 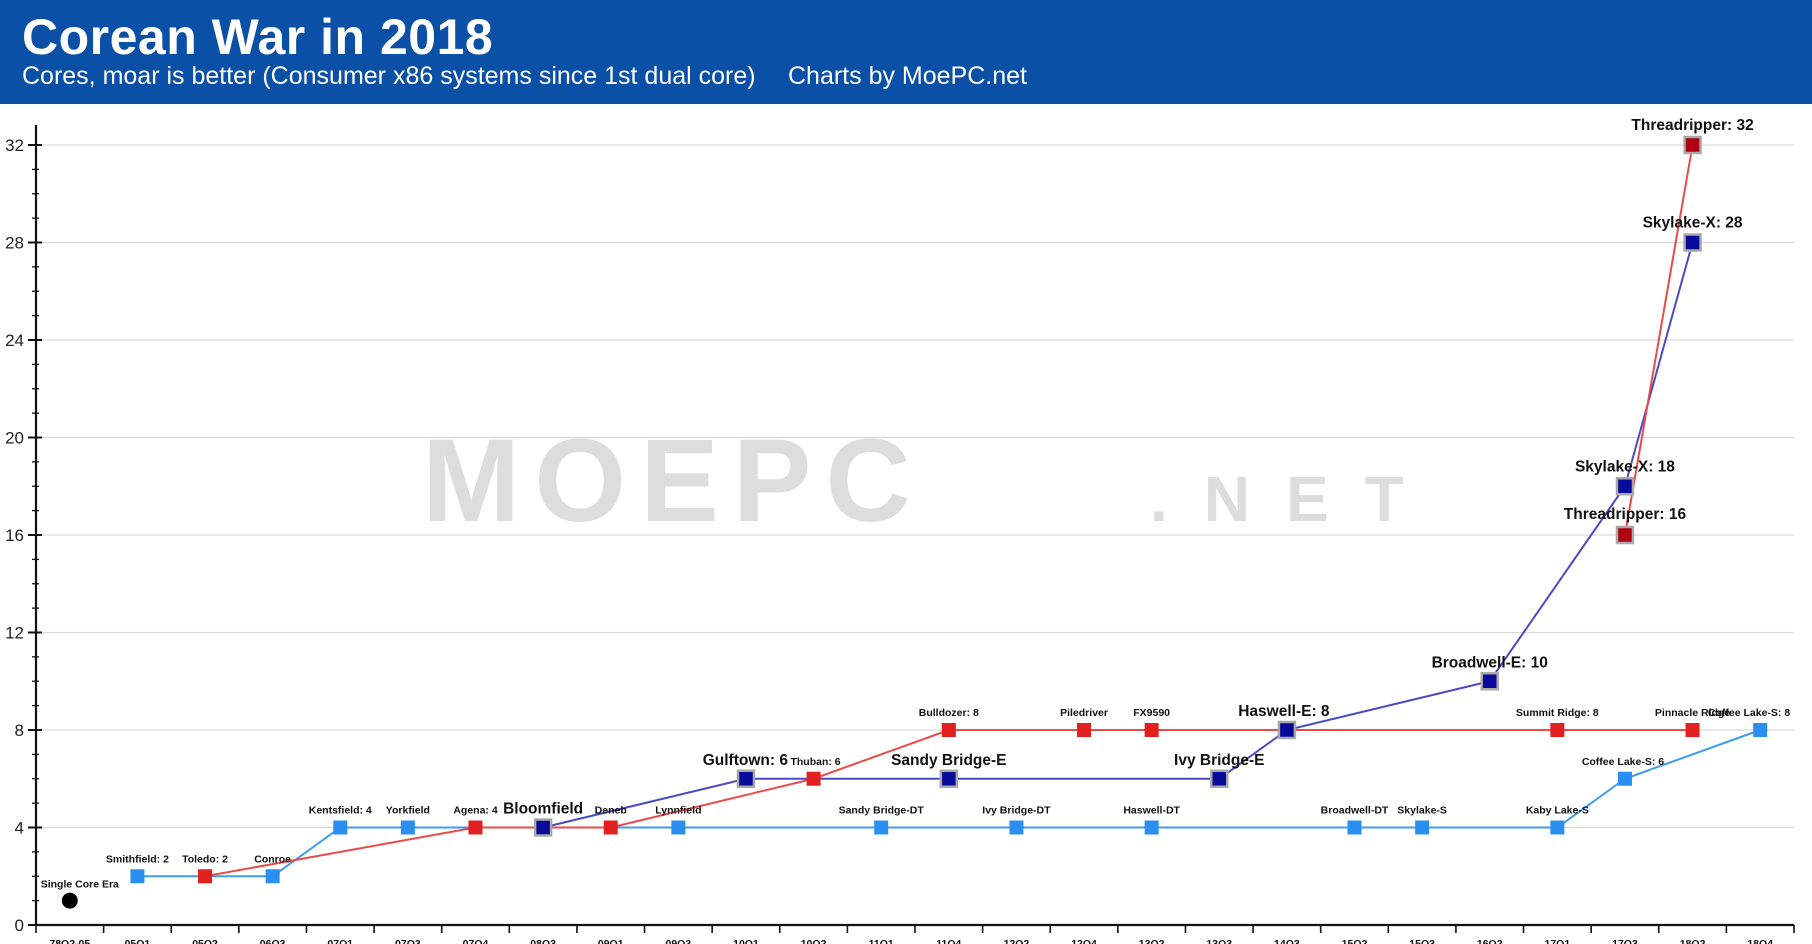 What do you see at coordinates (948, 941) in the screenshot?
I see `x-tick-label: 11Q4` at bounding box center [948, 941].